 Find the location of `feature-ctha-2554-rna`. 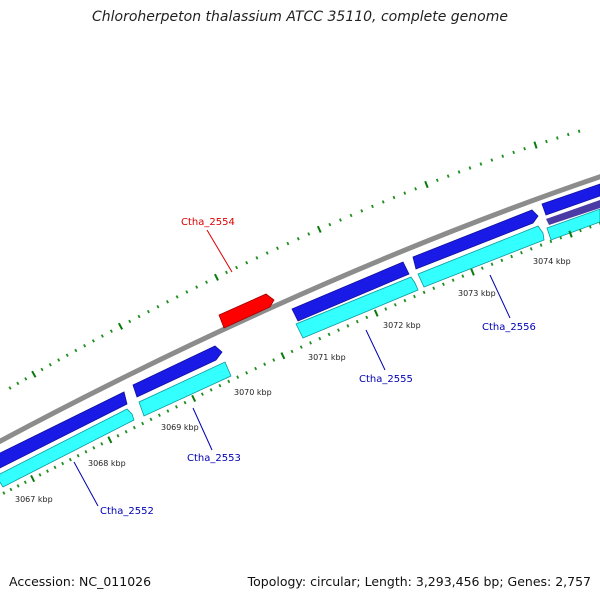

feature-ctha-2554-rna is located at coordinates (246, 311).